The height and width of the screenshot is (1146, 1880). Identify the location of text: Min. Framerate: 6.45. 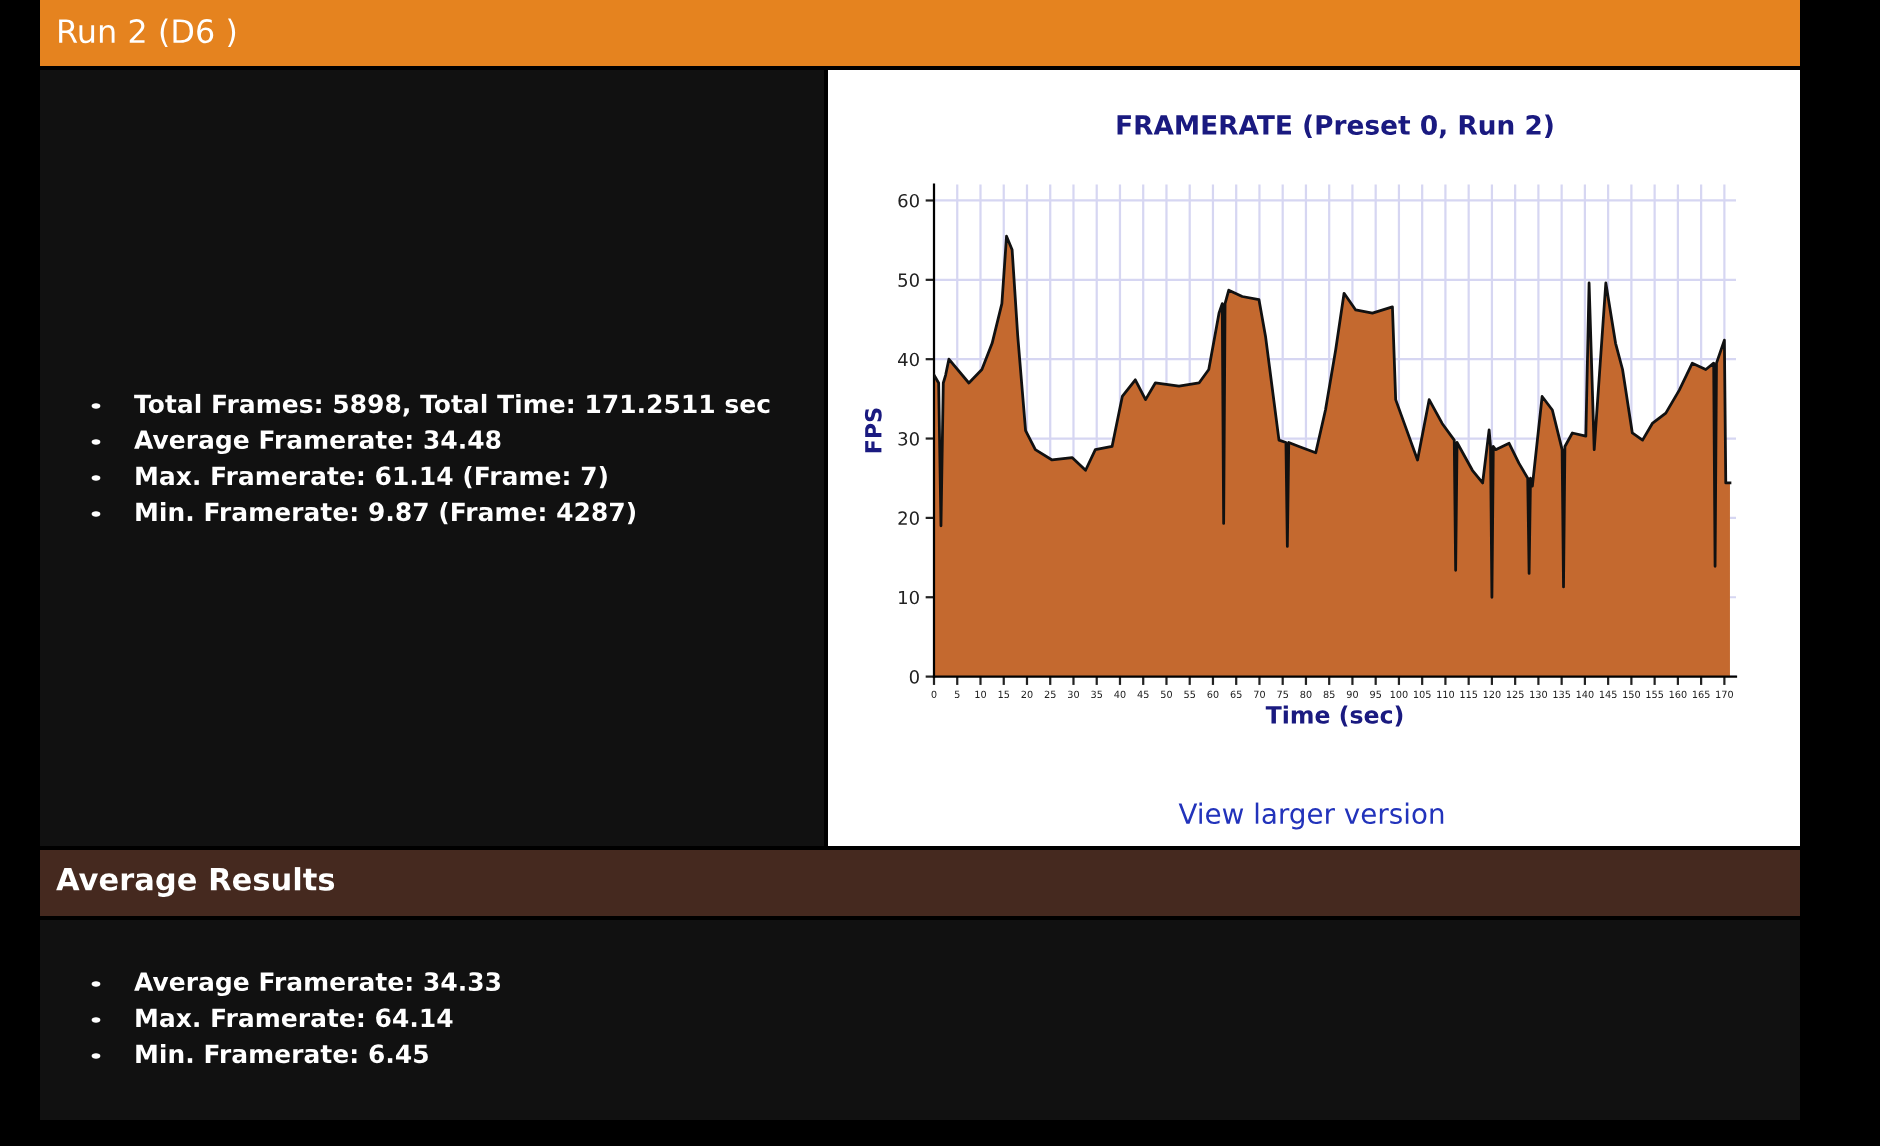
(282, 1053).